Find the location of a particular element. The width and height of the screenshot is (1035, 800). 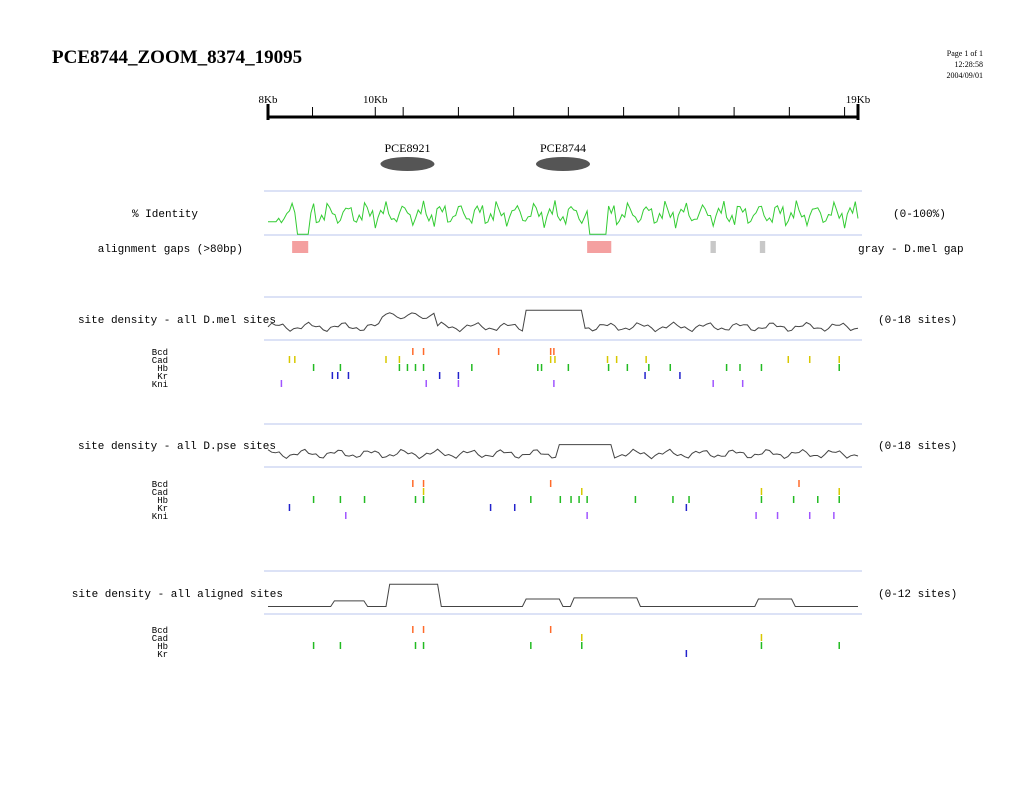

identity-line is located at coordinates (563, 217).